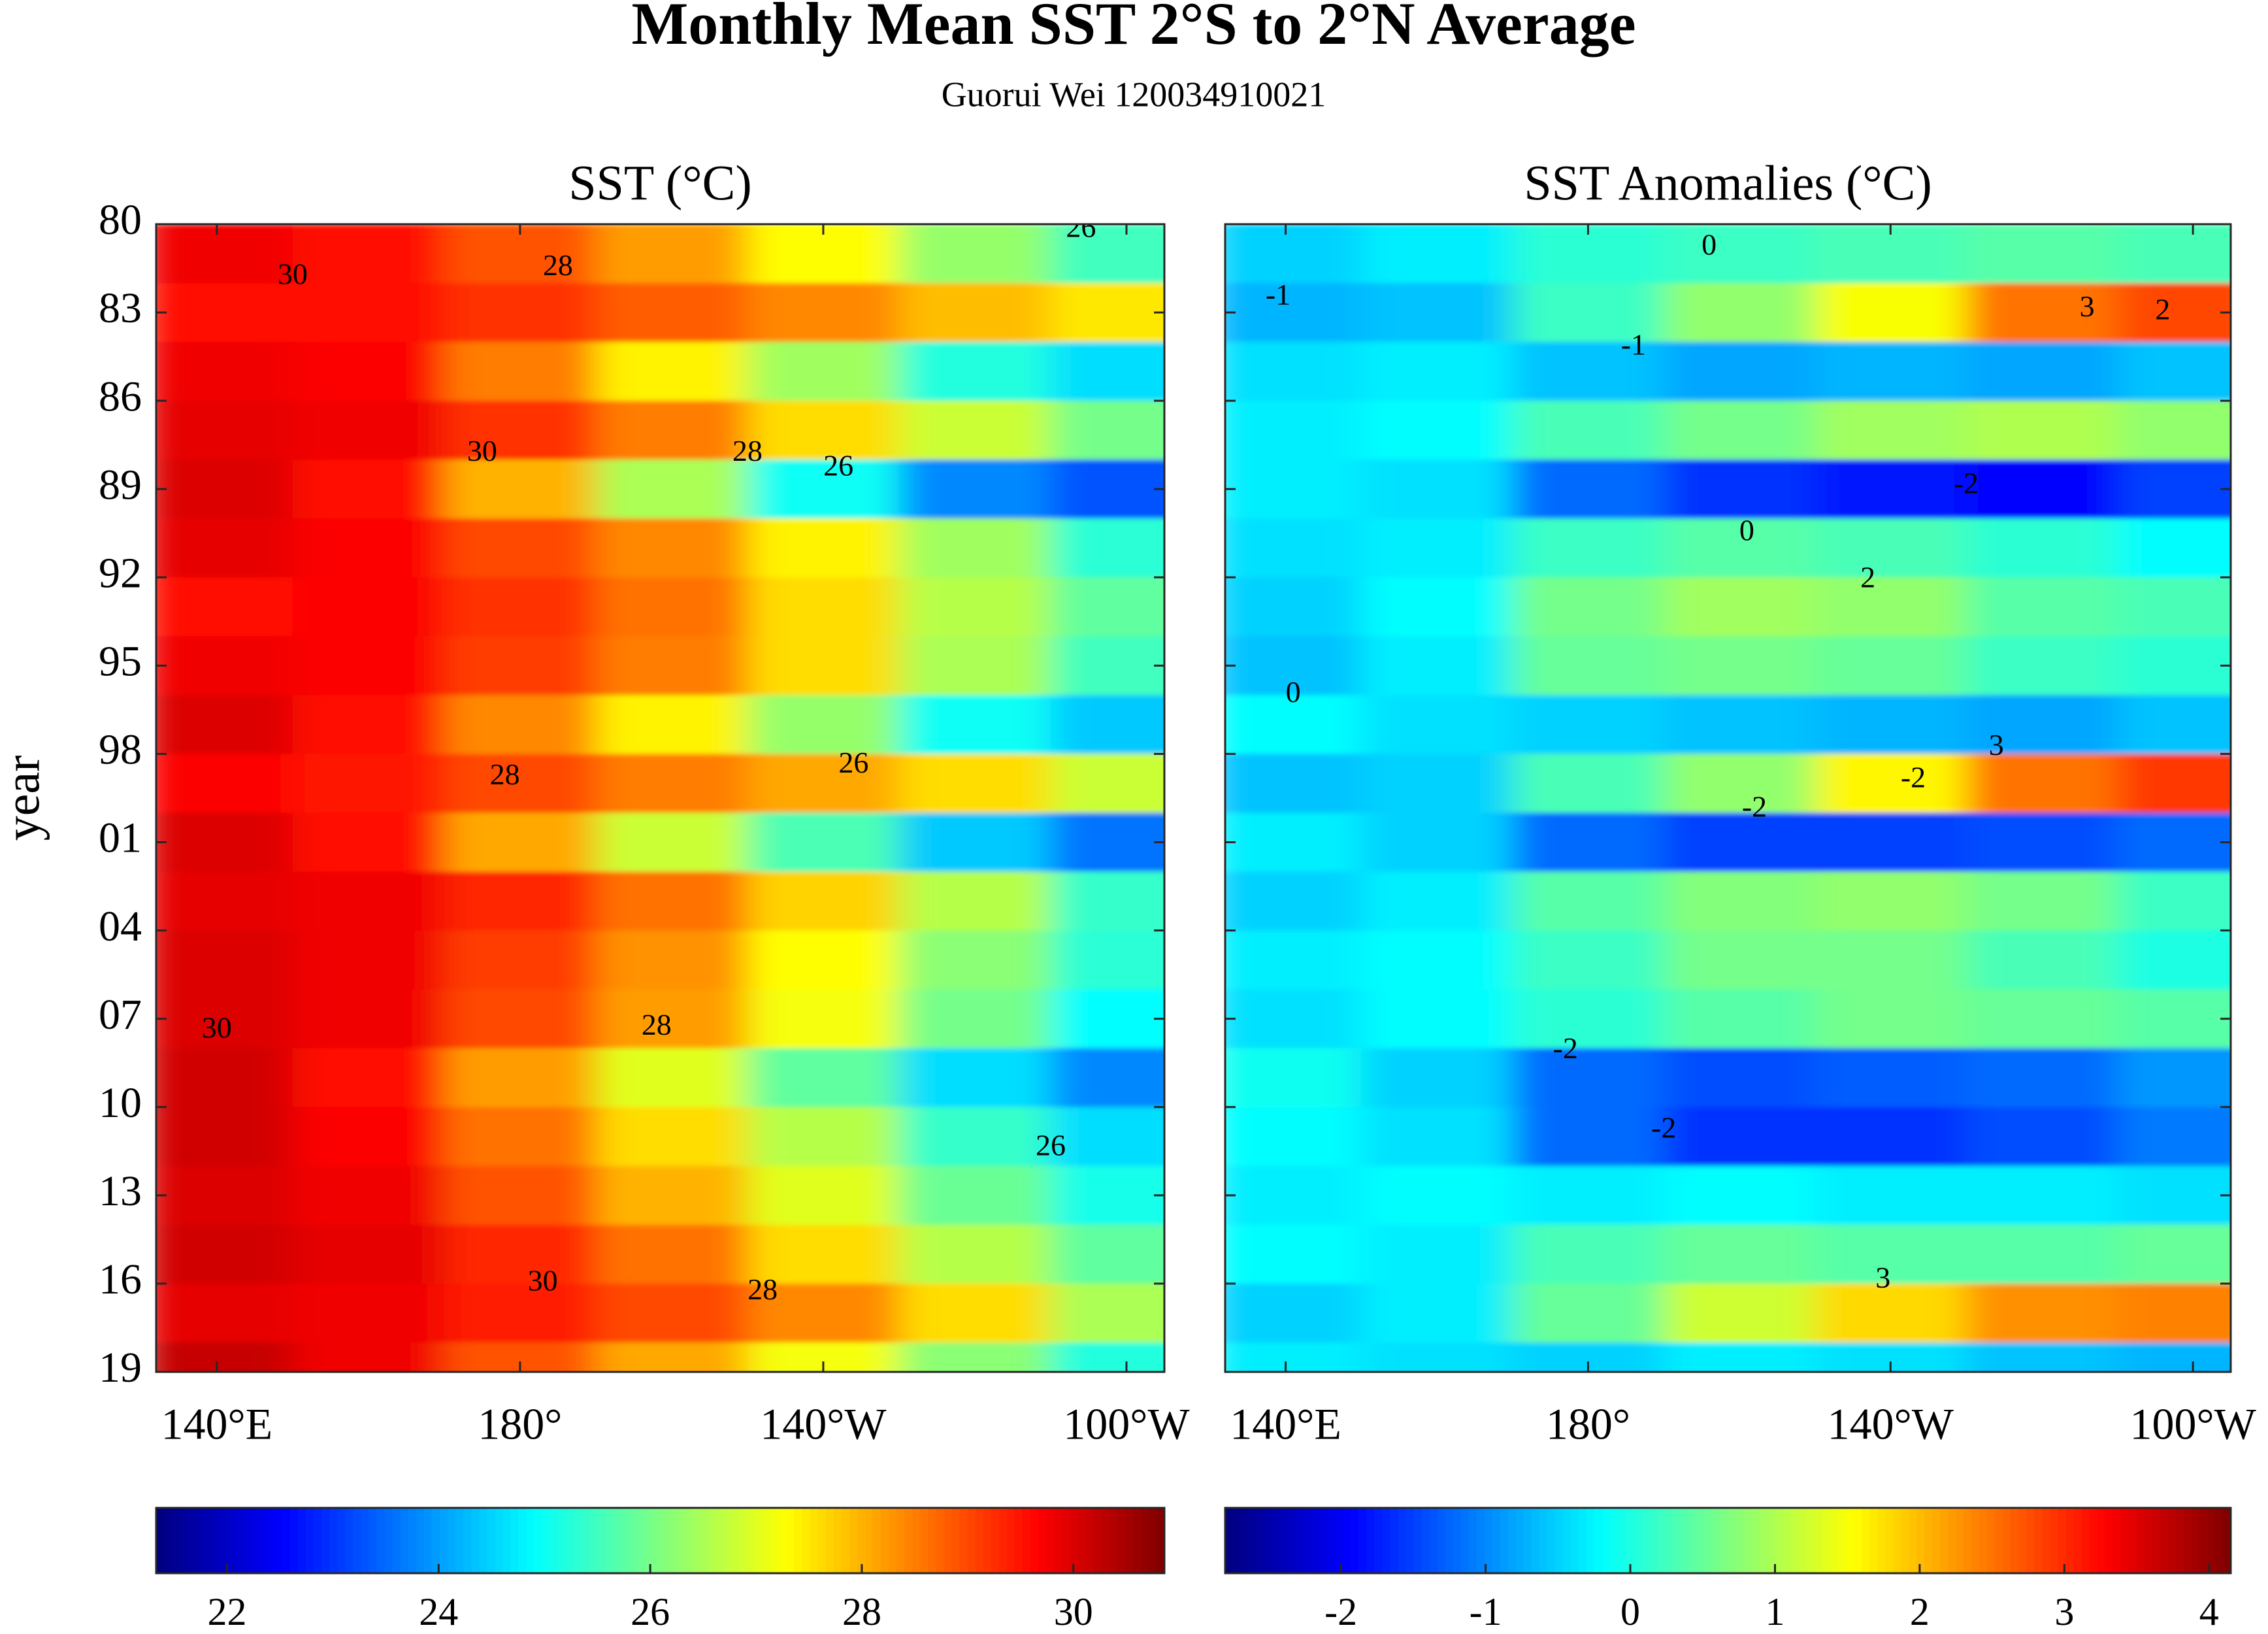 The height and width of the screenshot is (1634, 2268). Describe the element at coordinates (226, 1611) in the screenshot. I see `colorbar-tick-label: 22` at that location.